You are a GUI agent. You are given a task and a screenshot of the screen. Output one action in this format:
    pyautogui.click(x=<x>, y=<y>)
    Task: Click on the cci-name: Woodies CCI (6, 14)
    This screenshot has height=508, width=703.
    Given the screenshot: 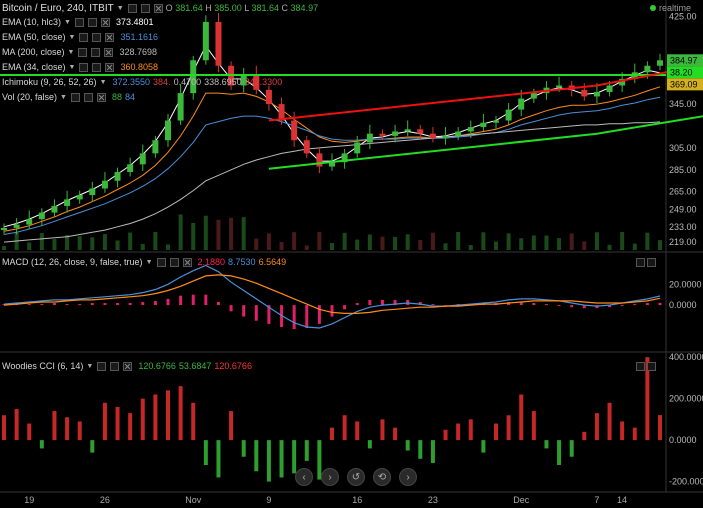 What is the action you would take?
    pyautogui.click(x=43, y=366)
    